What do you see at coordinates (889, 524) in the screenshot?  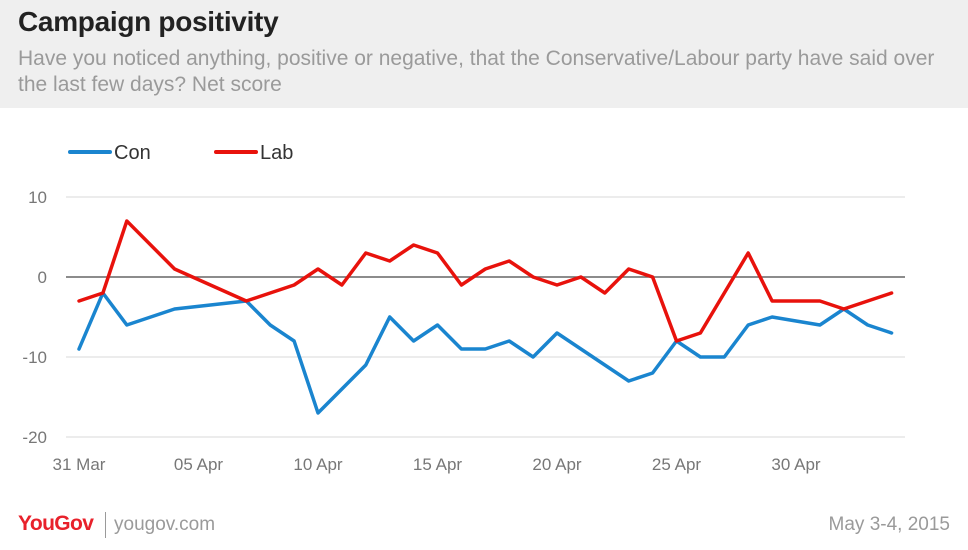 I see `footer-date: May 3-4, 2015` at bounding box center [889, 524].